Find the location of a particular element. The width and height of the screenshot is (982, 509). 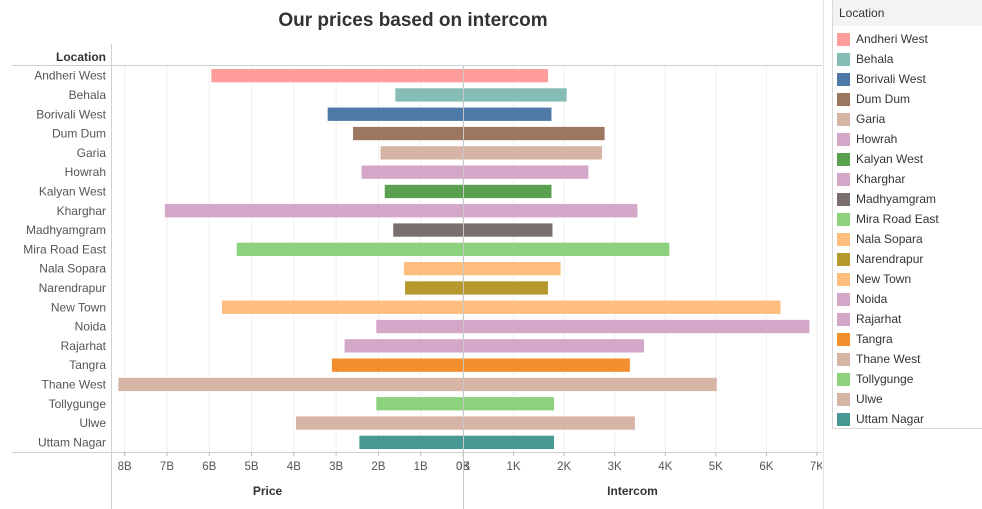

legend-item: Borivali West is located at coordinates (881, 79).